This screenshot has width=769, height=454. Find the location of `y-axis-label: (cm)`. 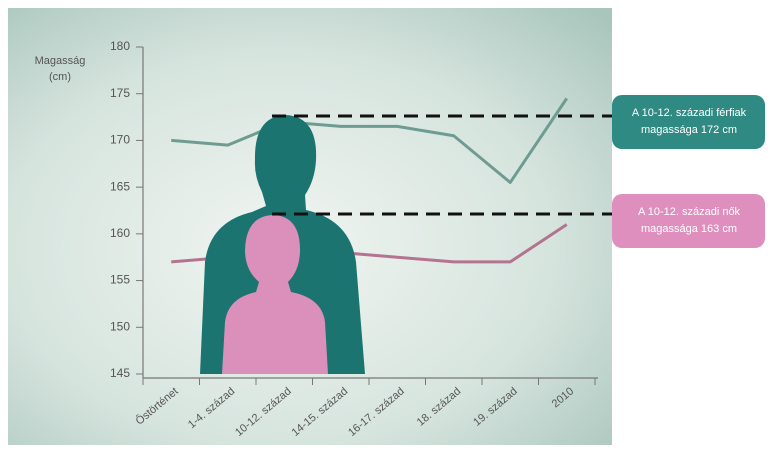

y-axis-label: (cm) is located at coordinates (60, 77).